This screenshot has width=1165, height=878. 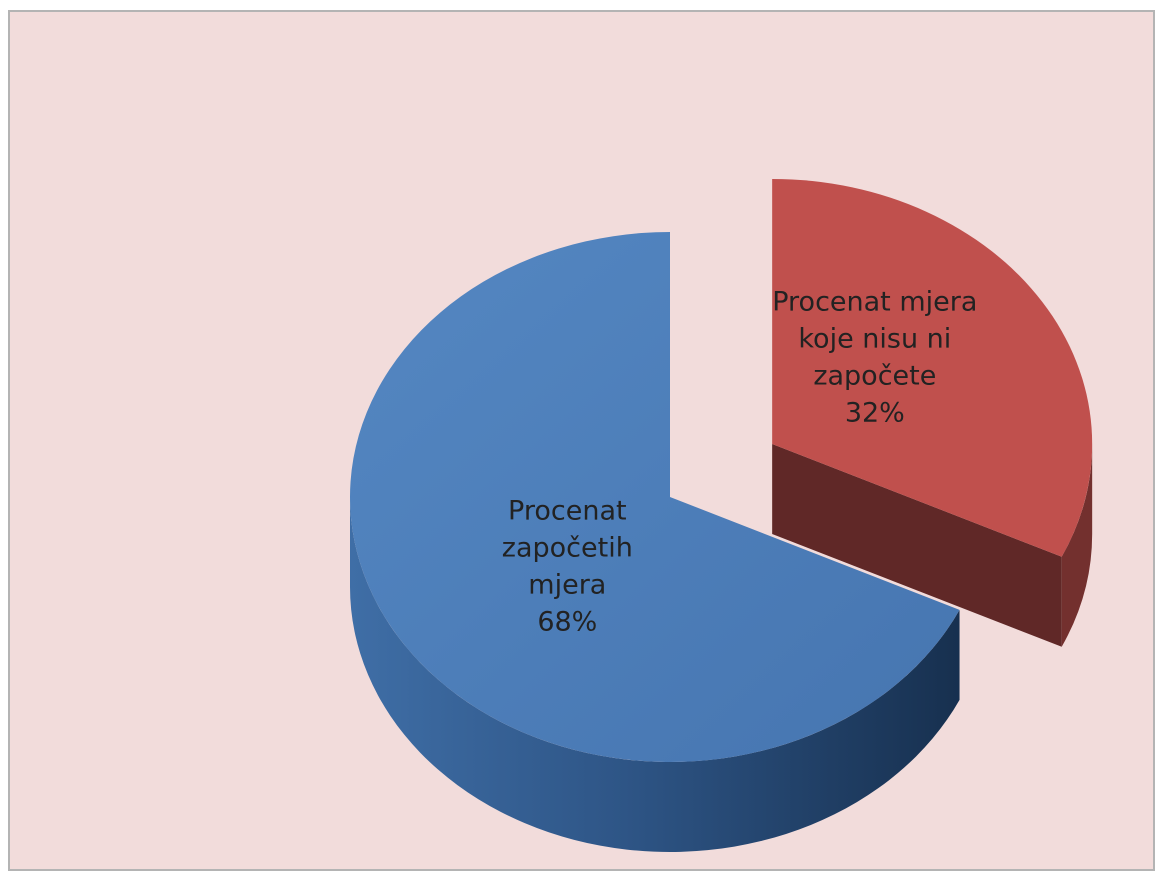 What do you see at coordinates (567, 622) in the screenshot?
I see `slice-1-label-line-3: 68%` at bounding box center [567, 622].